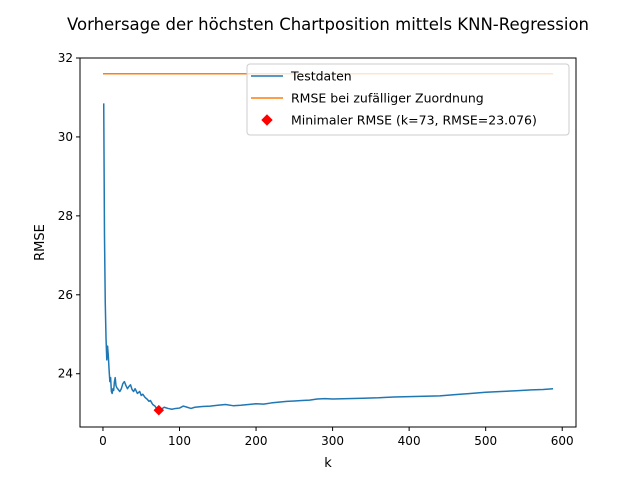 This screenshot has height=480, width=640. Describe the element at coordinates (65, 58) in the screenshot. I see `y-tick-label: 32` at that location.